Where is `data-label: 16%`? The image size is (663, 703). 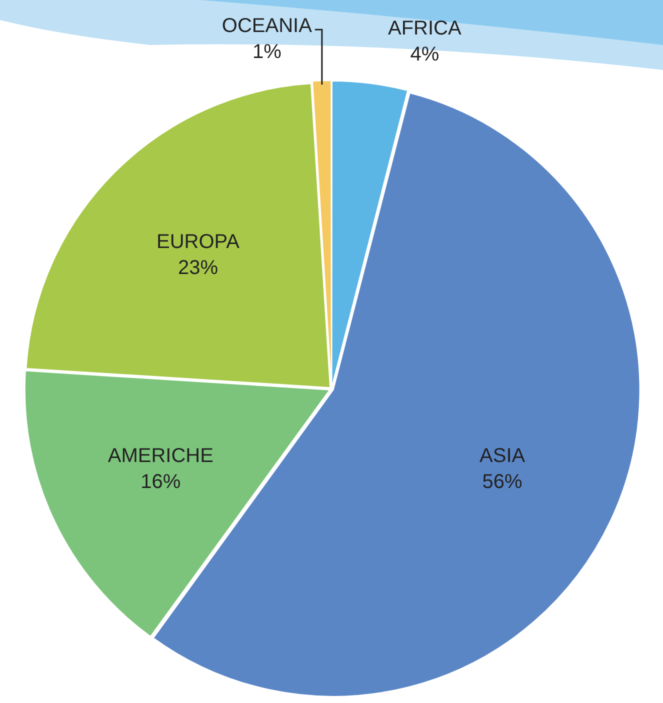 data-label: 16% is located at coordinates (160, 481).